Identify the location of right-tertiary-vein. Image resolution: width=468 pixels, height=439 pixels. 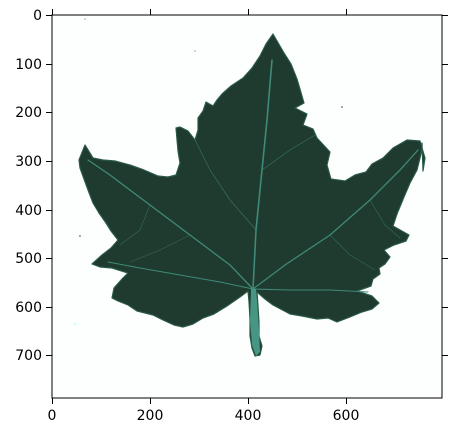
(385, 219).